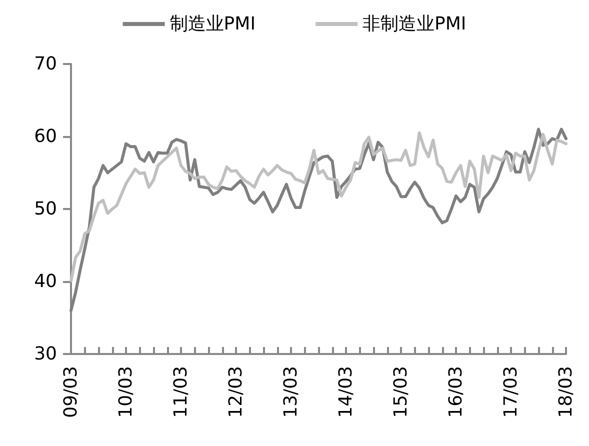 This screenshot has width=589, height=446. What do you see at coordinates (45, 209) in the screenshot?
I see `y-tick-label: 50` at bounding box center [45, 209].